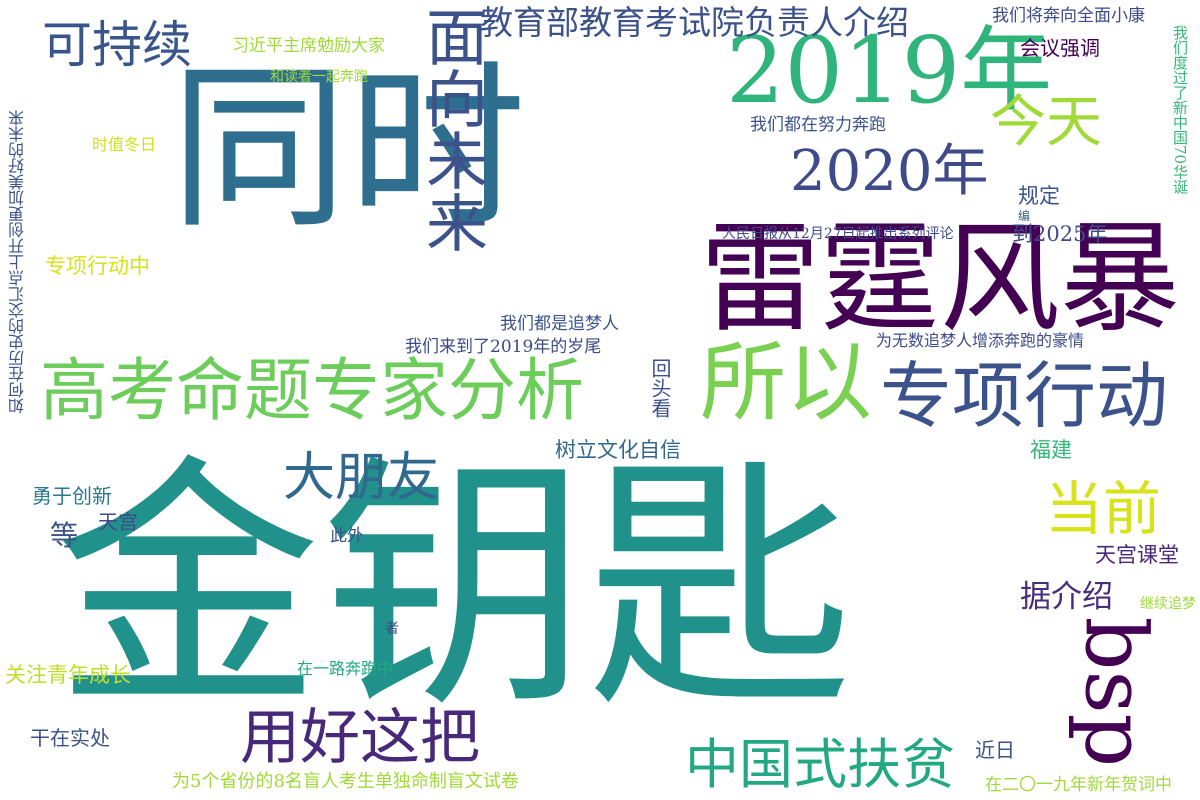  Describe the element at coordinates (1078, 785) in the screenshot. I see `word-xinnian-heci: 在二〇一九年新年贺词中` at that location.